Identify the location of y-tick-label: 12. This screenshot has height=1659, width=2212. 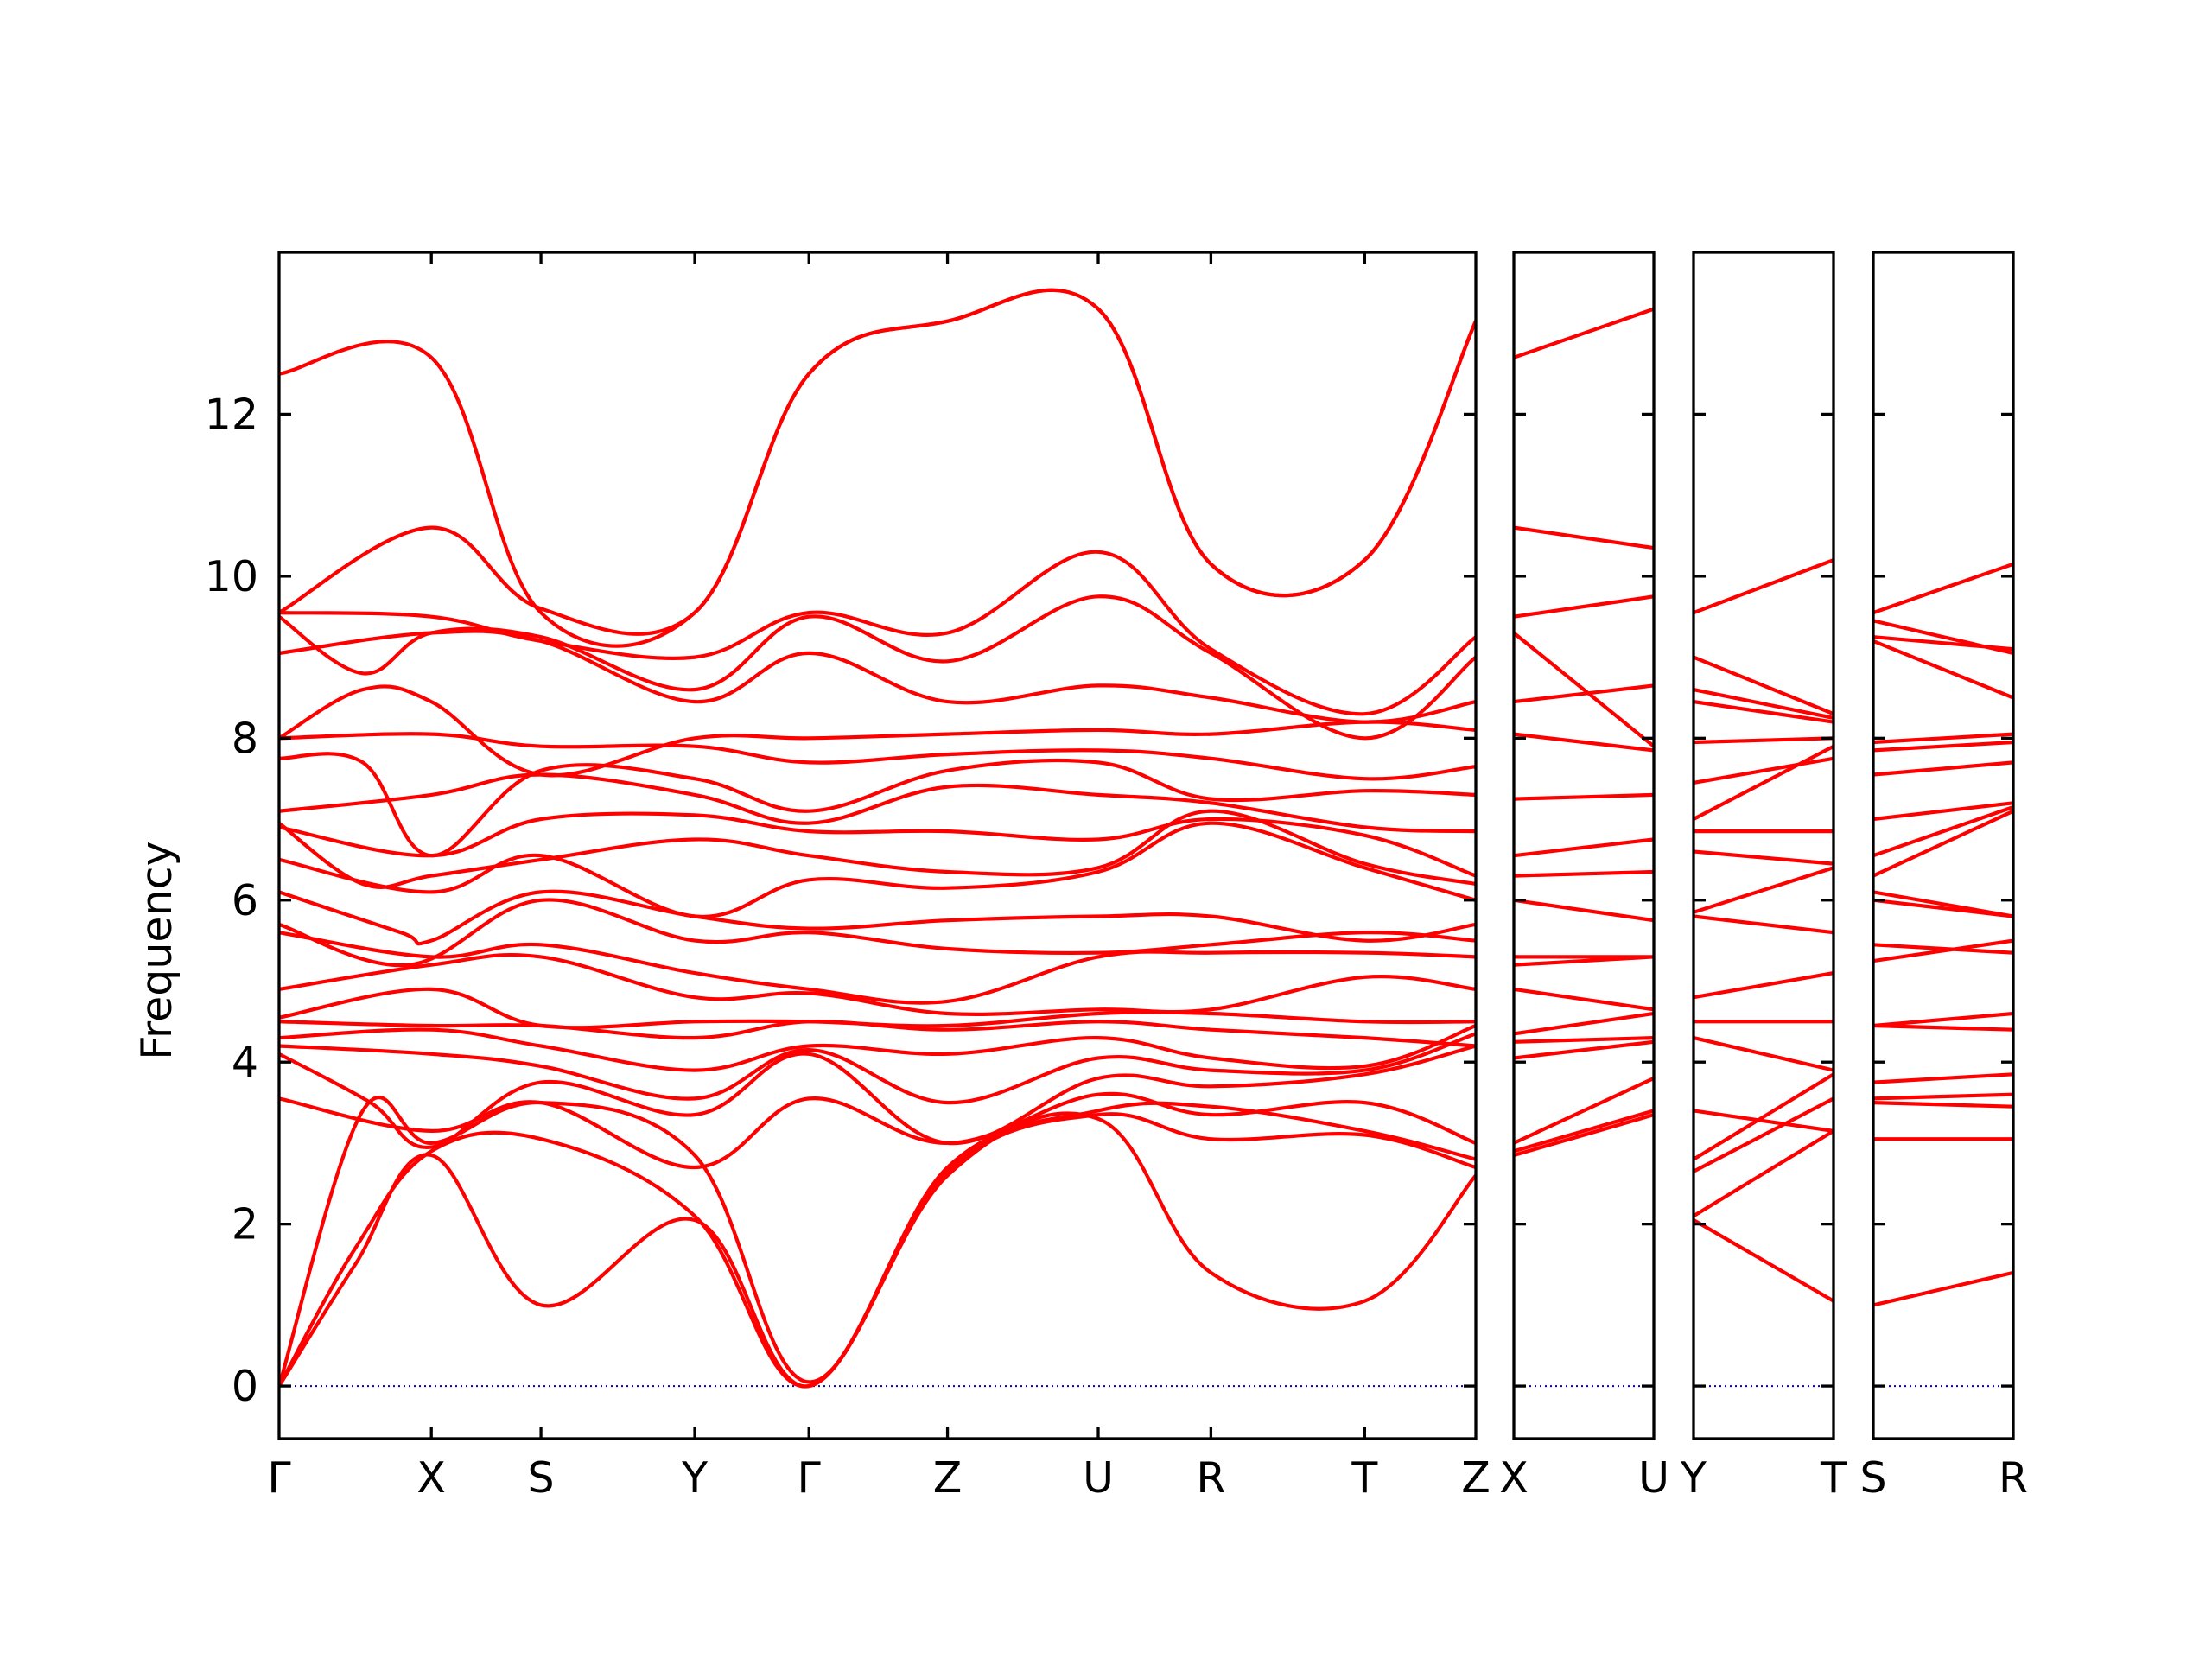
(232, 414).